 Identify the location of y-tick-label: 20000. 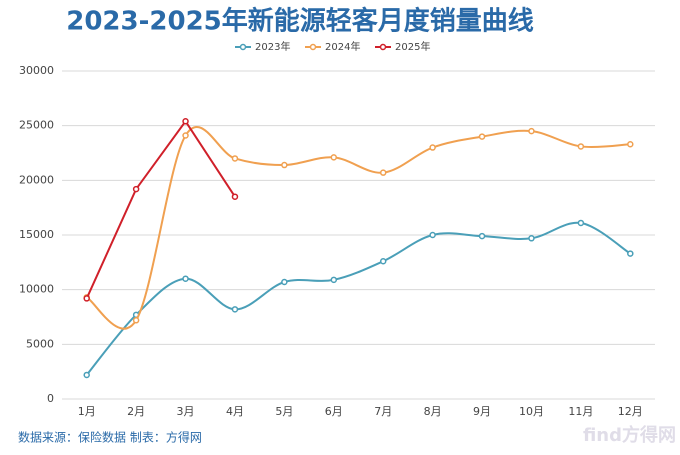
(36, 179).